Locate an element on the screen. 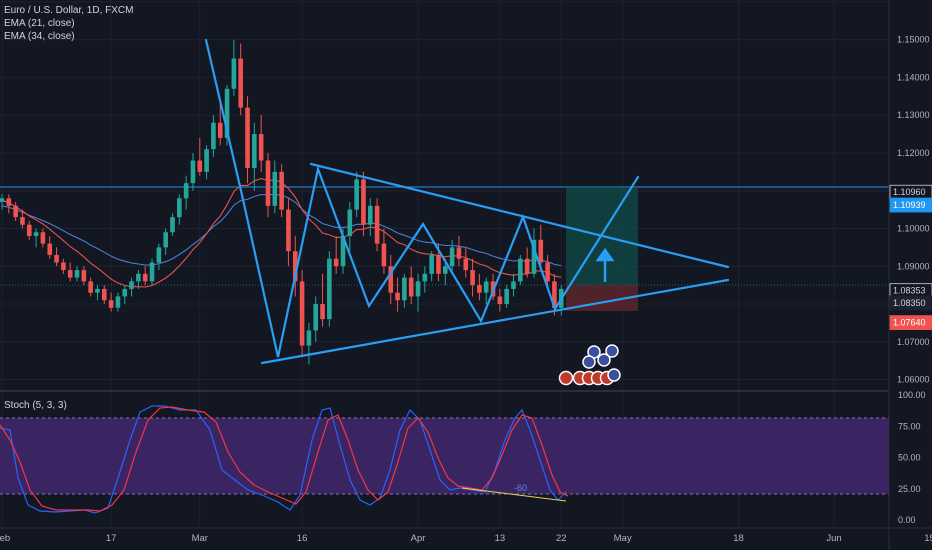  stoch-legend: Stoch (5, 3, 3) is located at coordinates (35, 405).